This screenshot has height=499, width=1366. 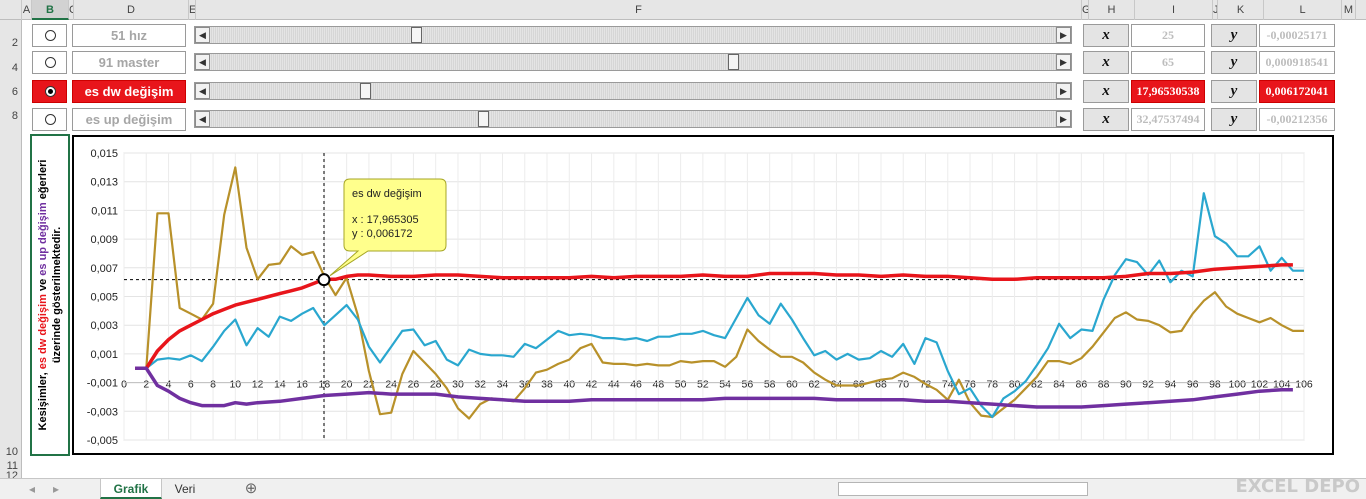 What do you see at coordinates (1112, 10) in the screenshot?
I see `column-header-cell: H` at bounding box center [1112, 10].